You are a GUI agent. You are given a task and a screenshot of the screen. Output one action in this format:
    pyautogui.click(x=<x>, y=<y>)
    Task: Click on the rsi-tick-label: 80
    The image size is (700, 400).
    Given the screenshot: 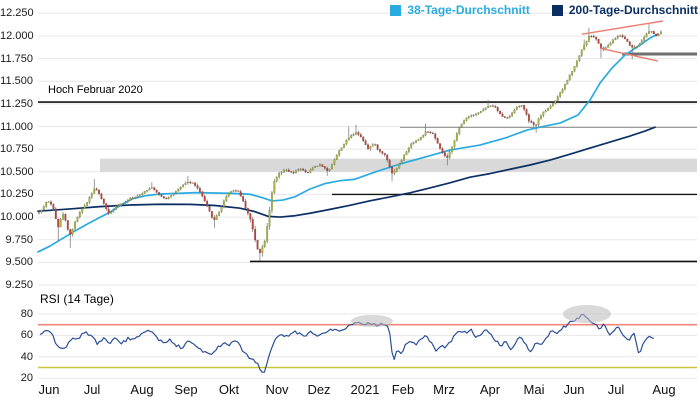 What is the action you would take?
    pyautogui.click(x=26, y=314)
    